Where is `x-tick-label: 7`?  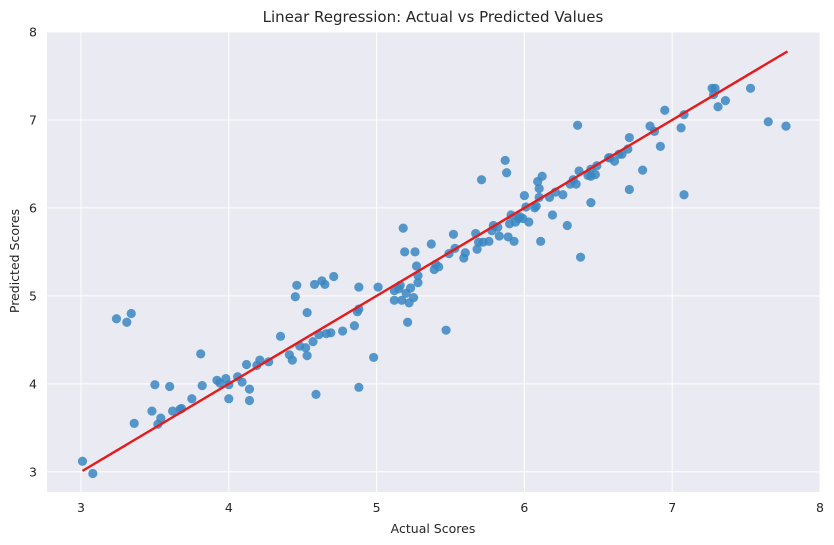
x-tick-label: 7 is located at coordinates (672, 507).